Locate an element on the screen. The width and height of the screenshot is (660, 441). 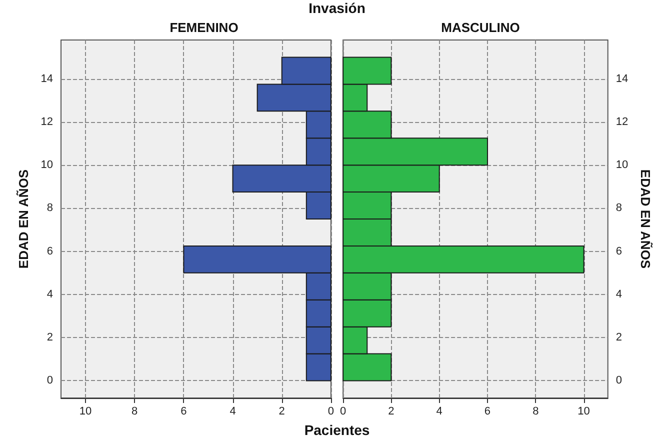
chart-title: MASCULINO is located at coordinates (480, 27).